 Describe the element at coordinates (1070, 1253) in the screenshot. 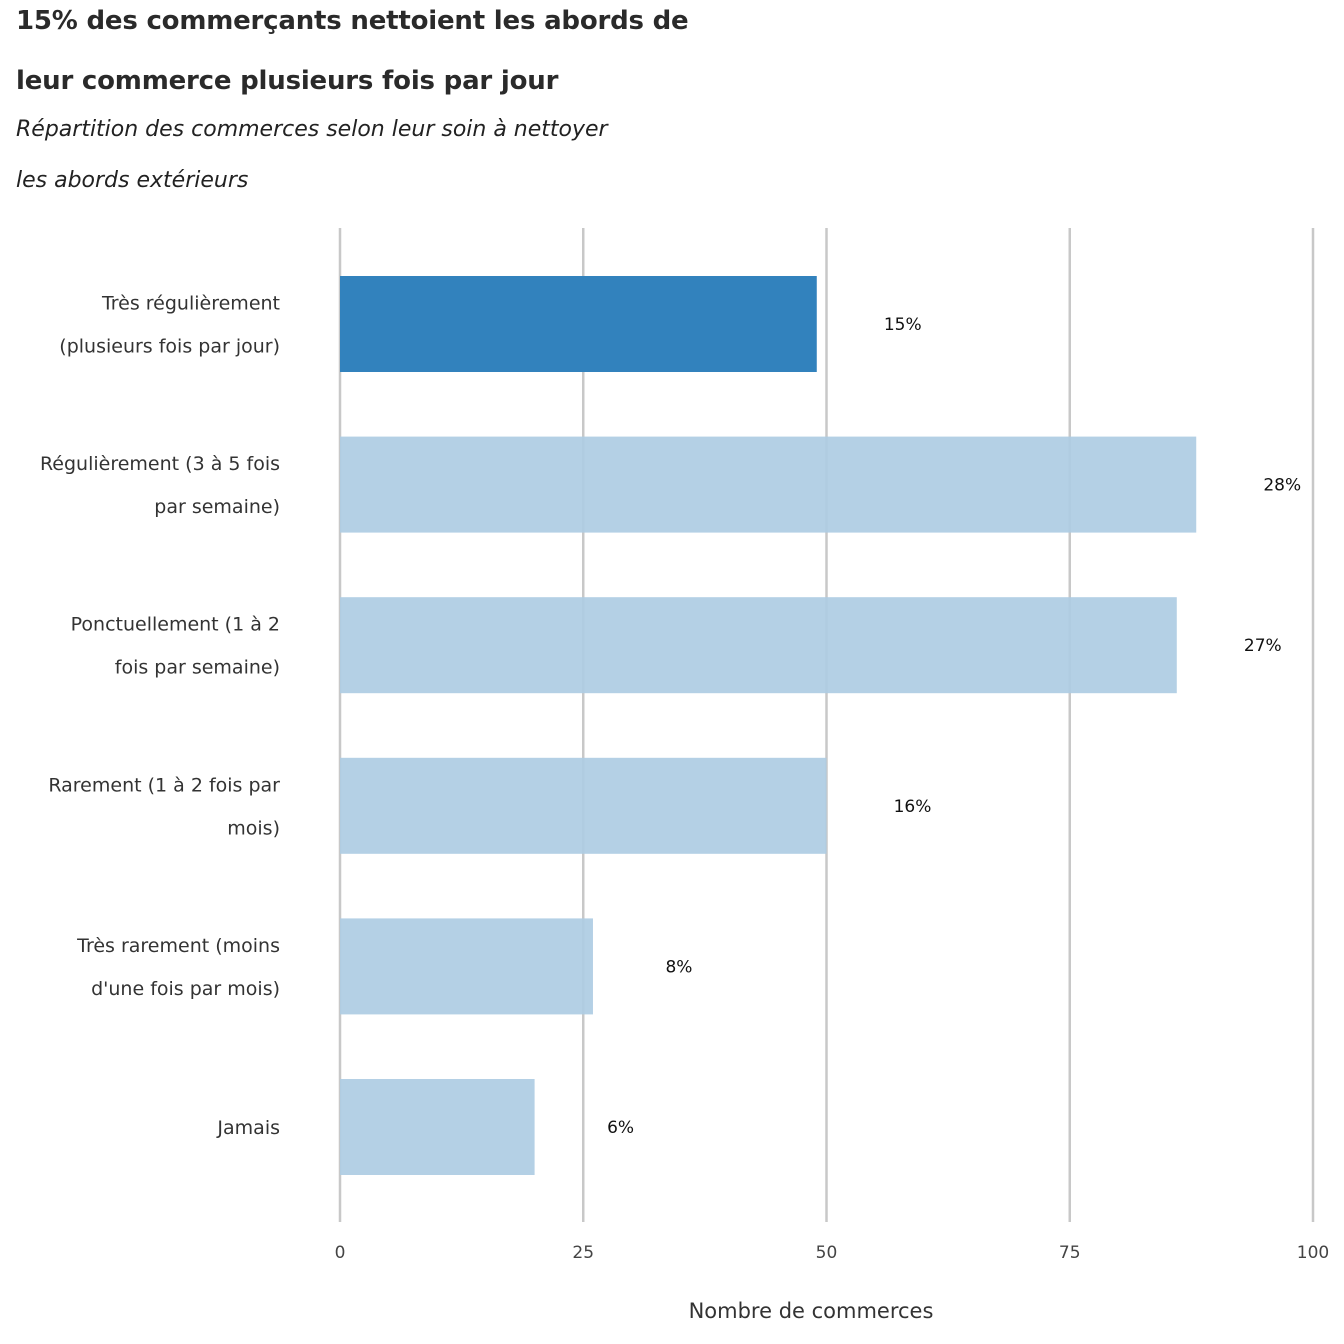

I see `x-tick-label-75: 75` at that location.